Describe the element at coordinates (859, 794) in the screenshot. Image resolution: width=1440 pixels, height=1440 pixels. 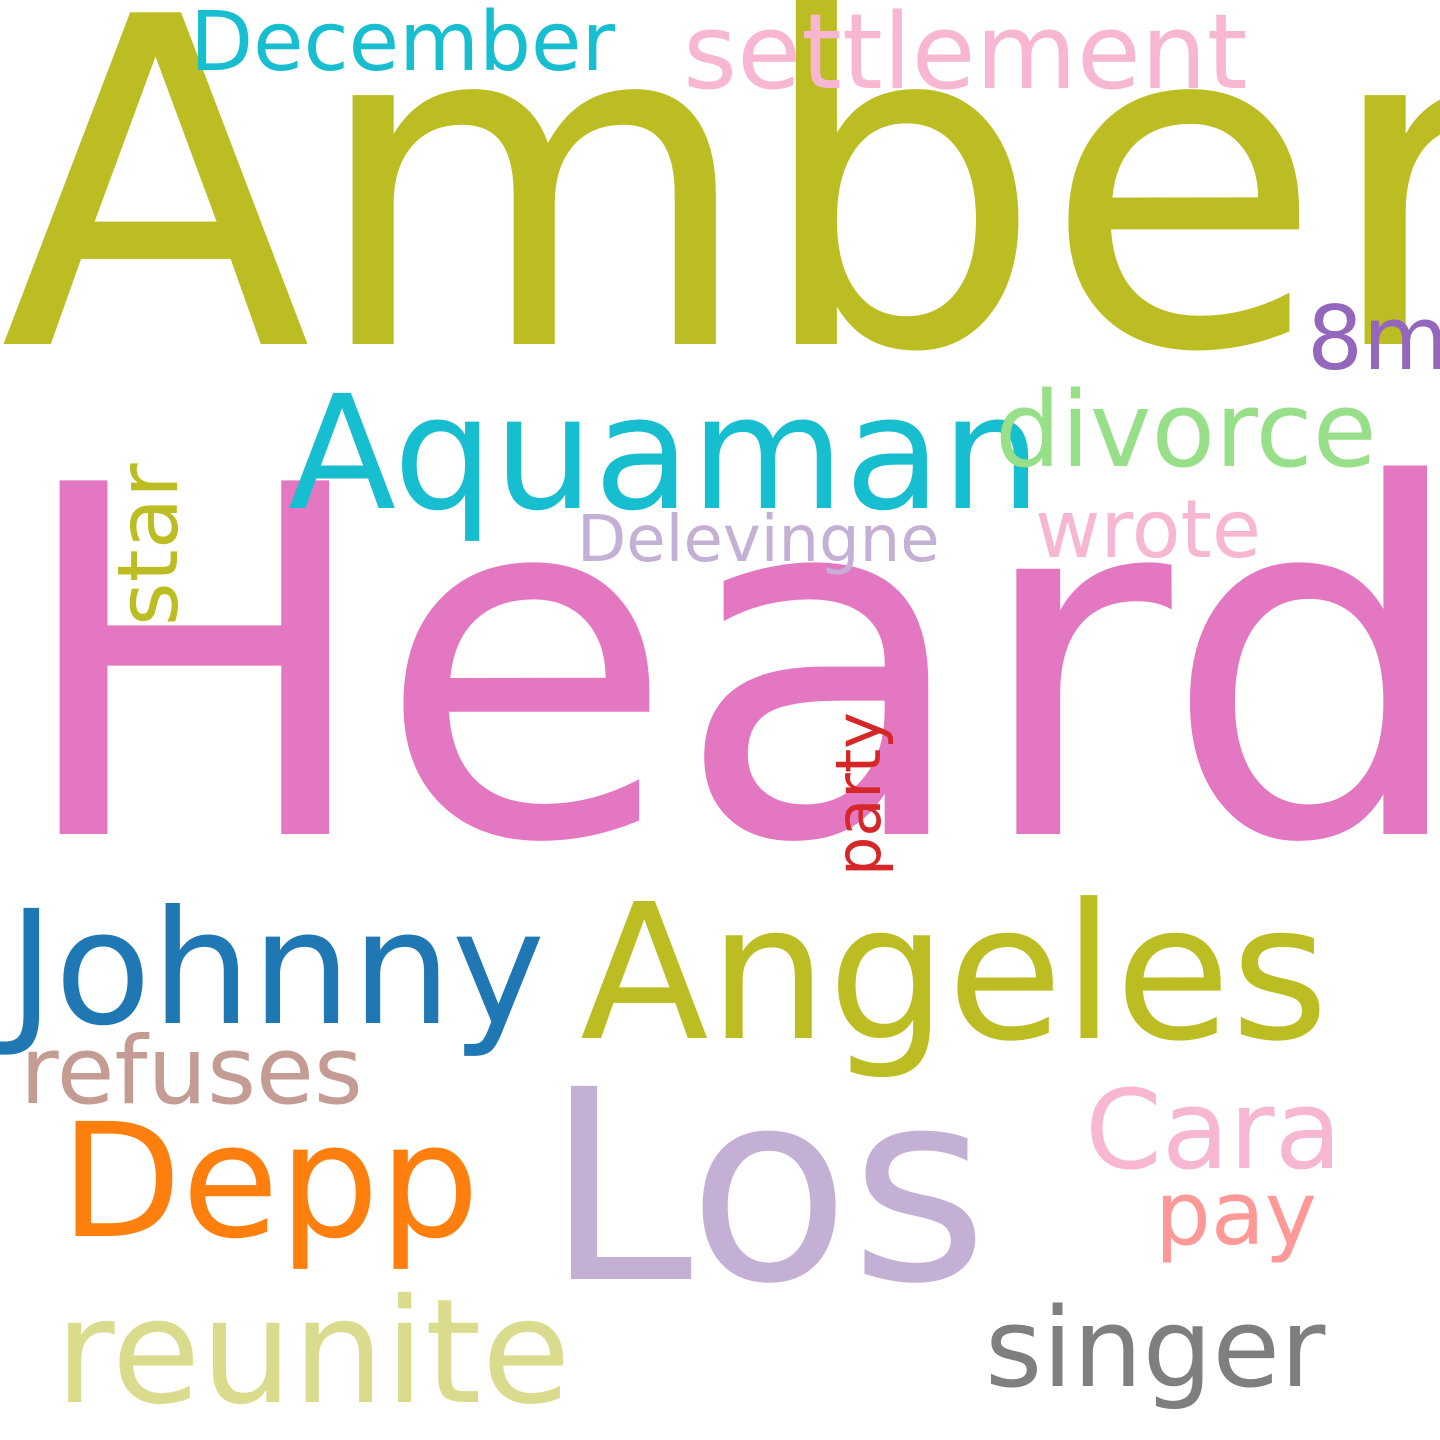
I see `word-party: party` at that location.